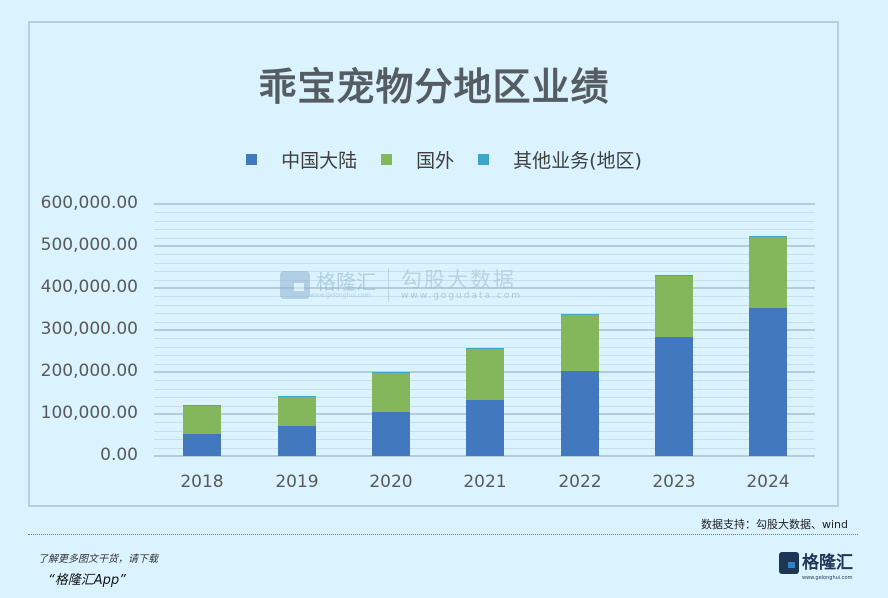  I want to click on watermark-brand: 格隆汇, so click(346, 281).